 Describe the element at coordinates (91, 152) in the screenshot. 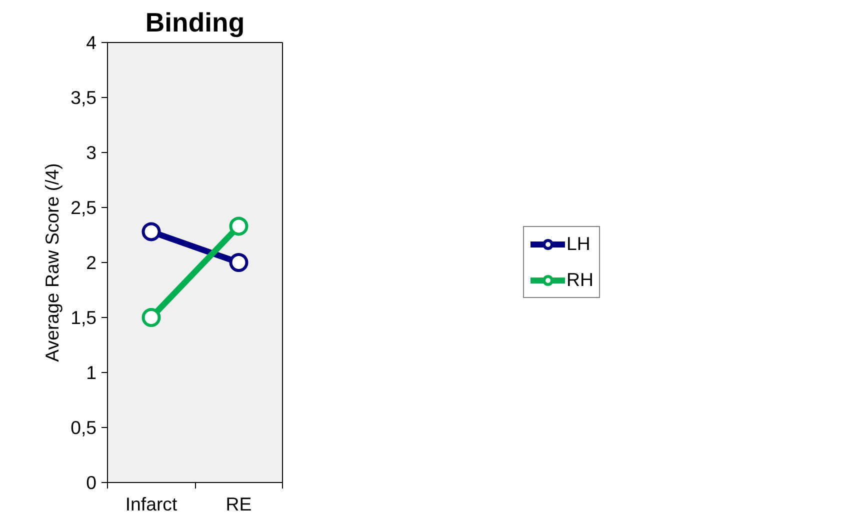

I see `y-tick-label: 3` at that location.